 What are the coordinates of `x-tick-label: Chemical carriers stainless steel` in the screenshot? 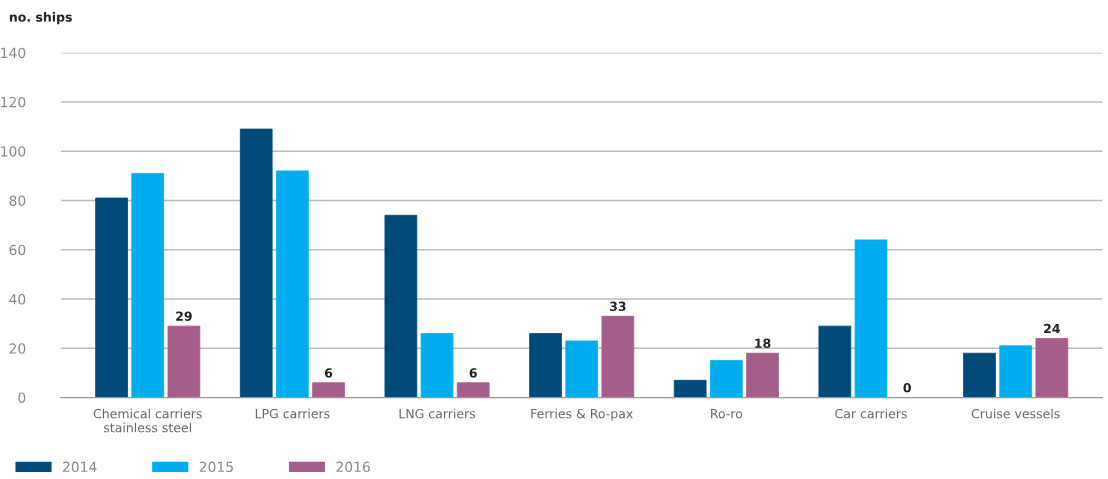 It's located at (147, 420).